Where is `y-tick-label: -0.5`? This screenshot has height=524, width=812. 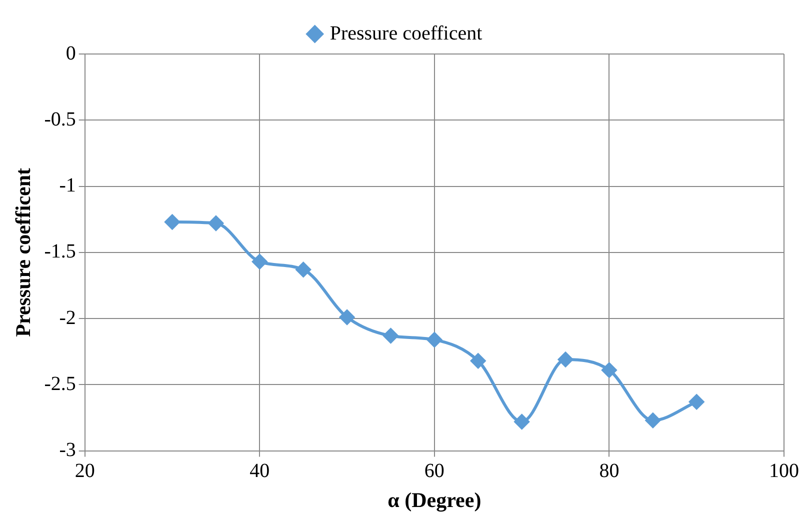 y-tick-label: -0.5 is located at coordinates (60, 119).